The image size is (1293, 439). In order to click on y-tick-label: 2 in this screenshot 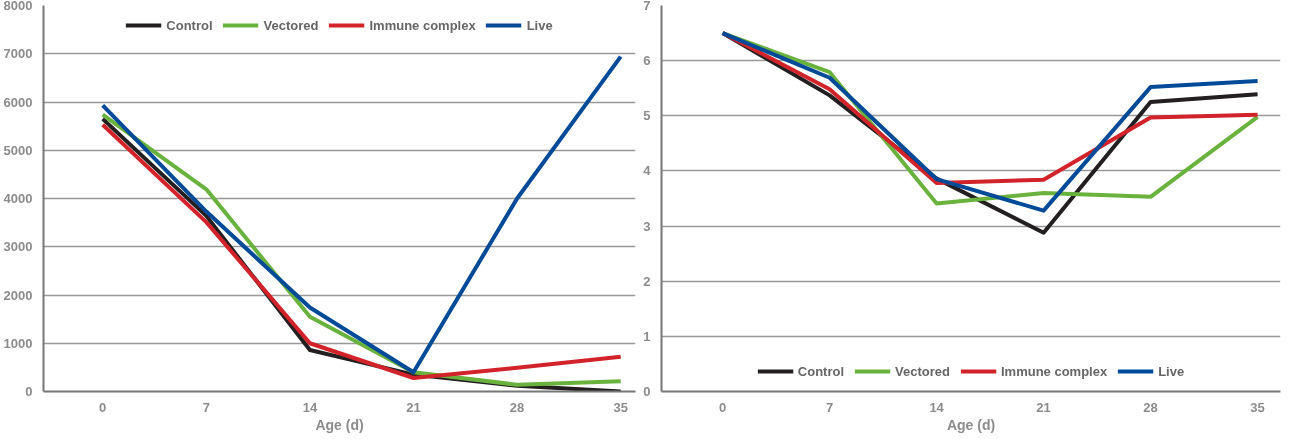, I will do `click(647, 281)`.